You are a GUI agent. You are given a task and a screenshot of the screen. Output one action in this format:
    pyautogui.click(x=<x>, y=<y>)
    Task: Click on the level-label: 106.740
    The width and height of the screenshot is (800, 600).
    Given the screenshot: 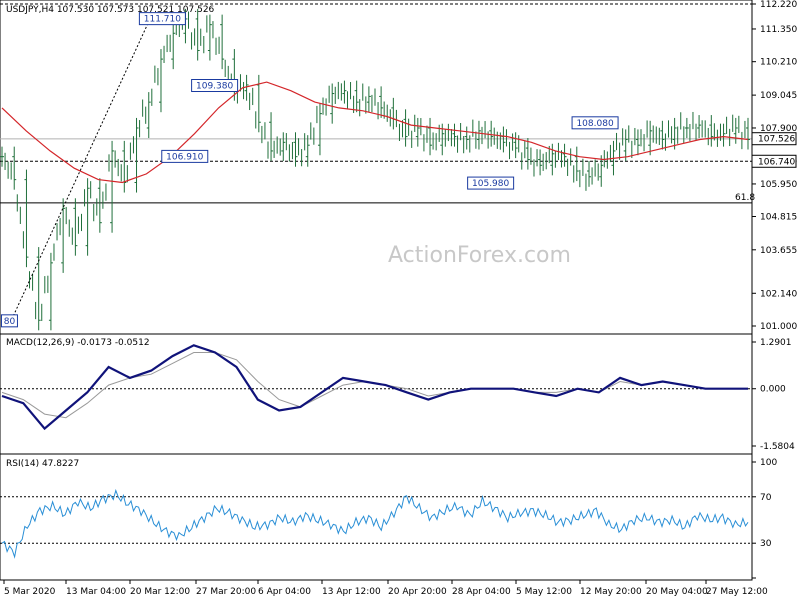 What is the action you would take?
    pyautogui.click(x=776, y=162)
    